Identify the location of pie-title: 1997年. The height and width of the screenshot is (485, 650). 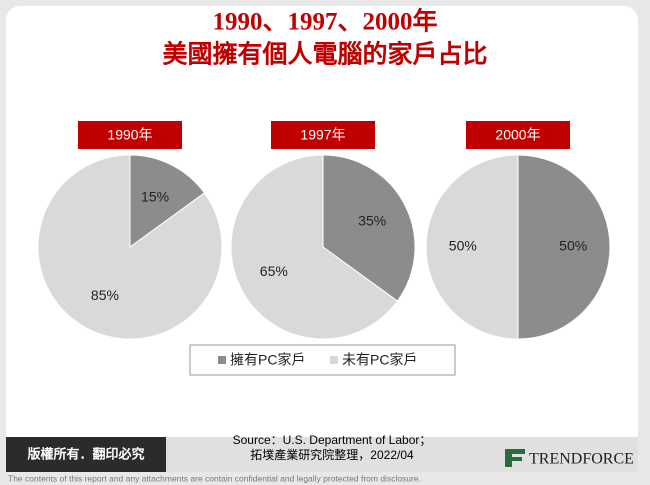
(322, 135).